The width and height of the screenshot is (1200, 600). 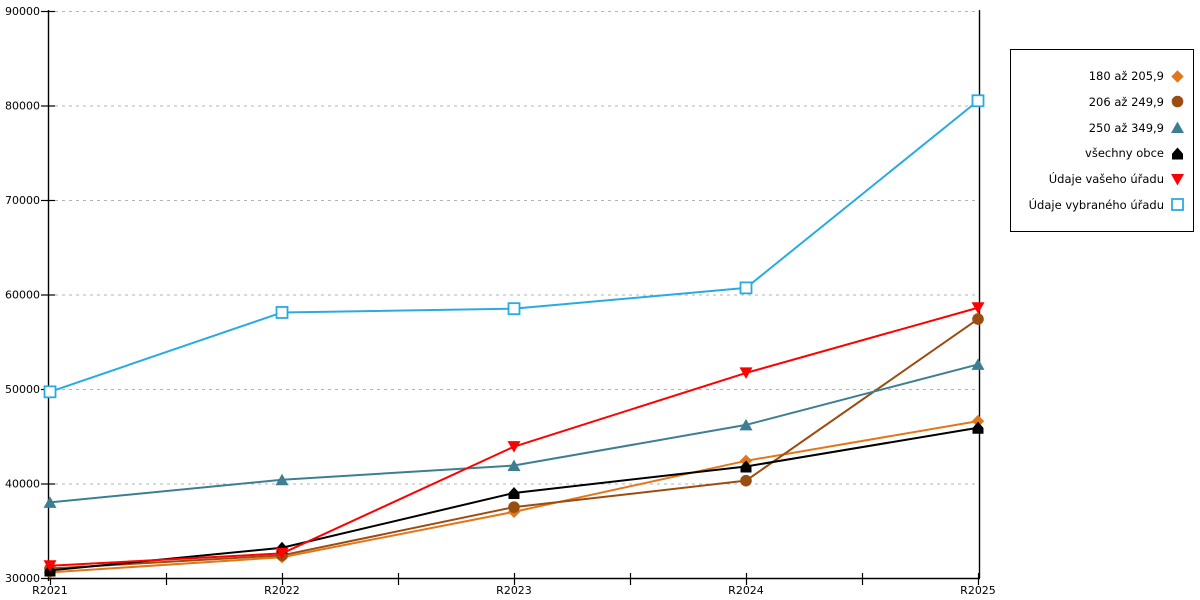 I want to click on legend-label: 206 až 249,9, so click(x=1126, y=101).